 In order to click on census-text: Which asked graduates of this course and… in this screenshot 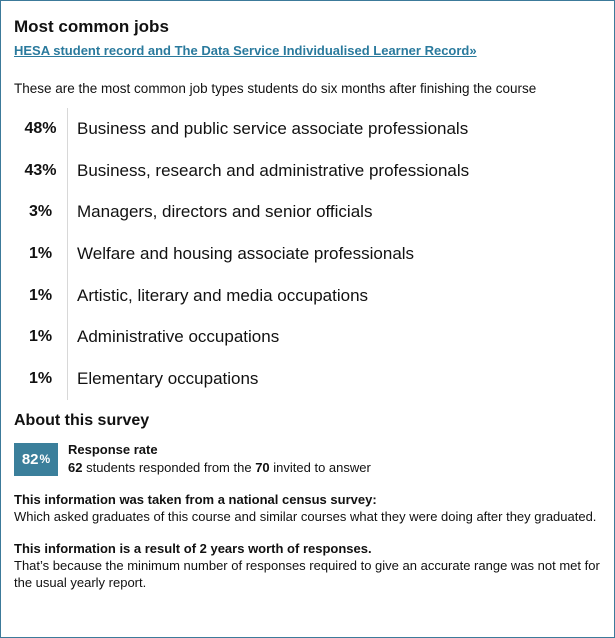, I will do `click(305, 516)`.